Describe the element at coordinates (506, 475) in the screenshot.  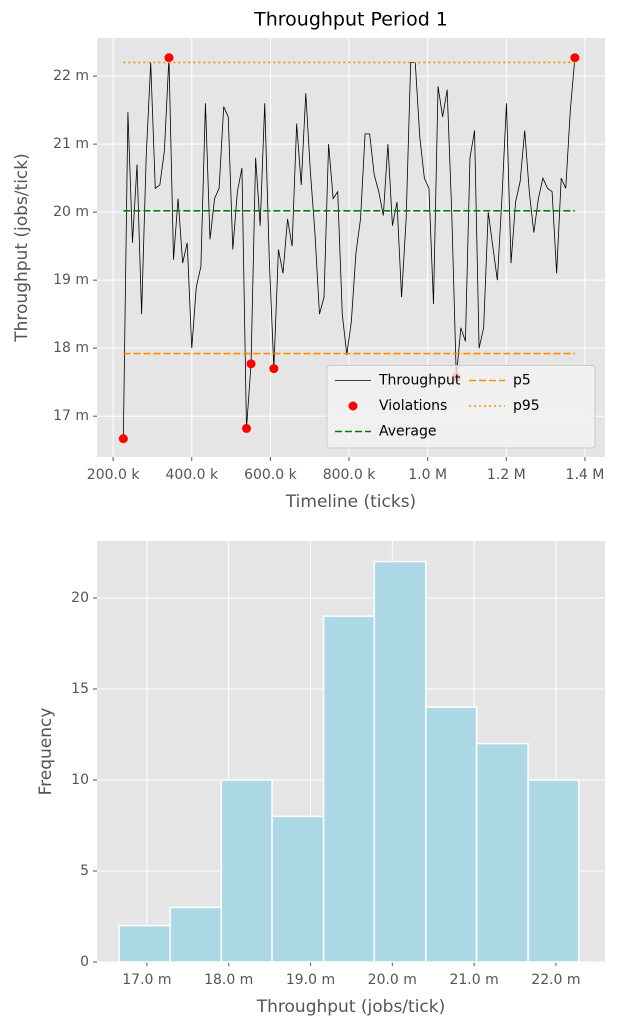
I see `x-tick-label: 1.2 M` at that location.